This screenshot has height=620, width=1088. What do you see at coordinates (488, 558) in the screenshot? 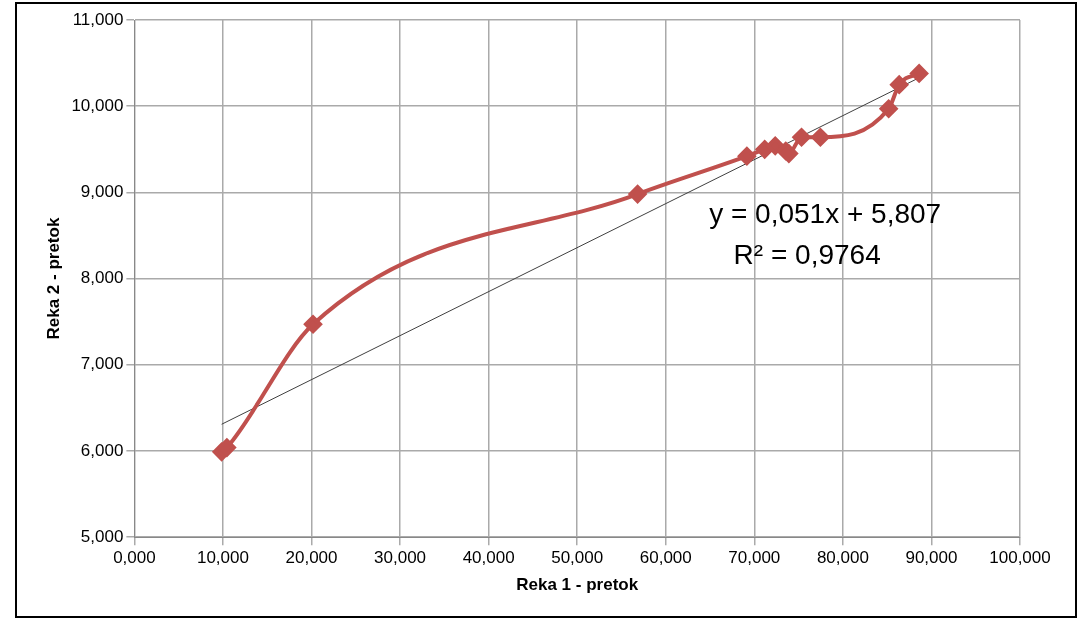
I see `x-tick-label: 40,000` at bounding box center [488, 558].